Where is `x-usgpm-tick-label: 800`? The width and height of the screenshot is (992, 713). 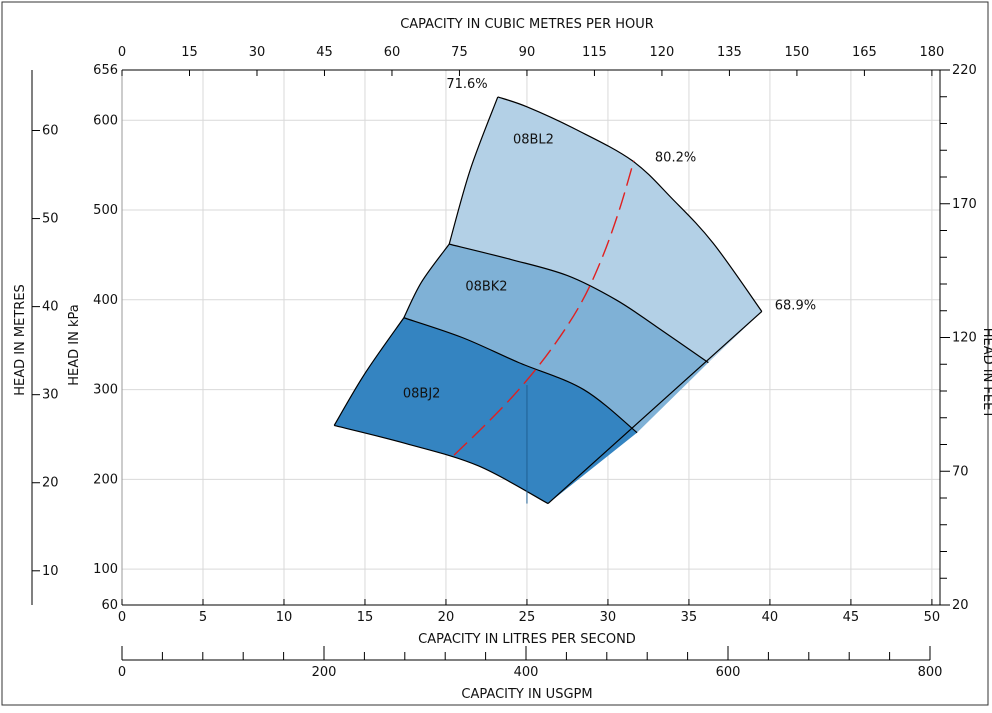 x-usgpm-tick-label: 800 is located at coordinates (930, 672).